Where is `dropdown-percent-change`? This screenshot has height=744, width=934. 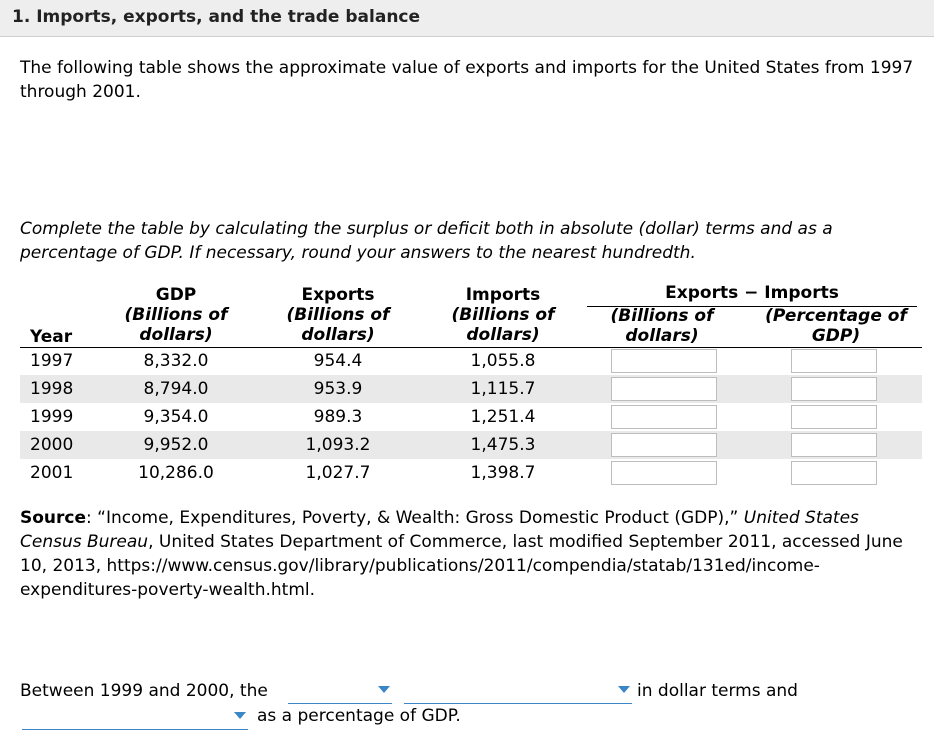
dropdown-percent-change is located at coordinates (135, 718).